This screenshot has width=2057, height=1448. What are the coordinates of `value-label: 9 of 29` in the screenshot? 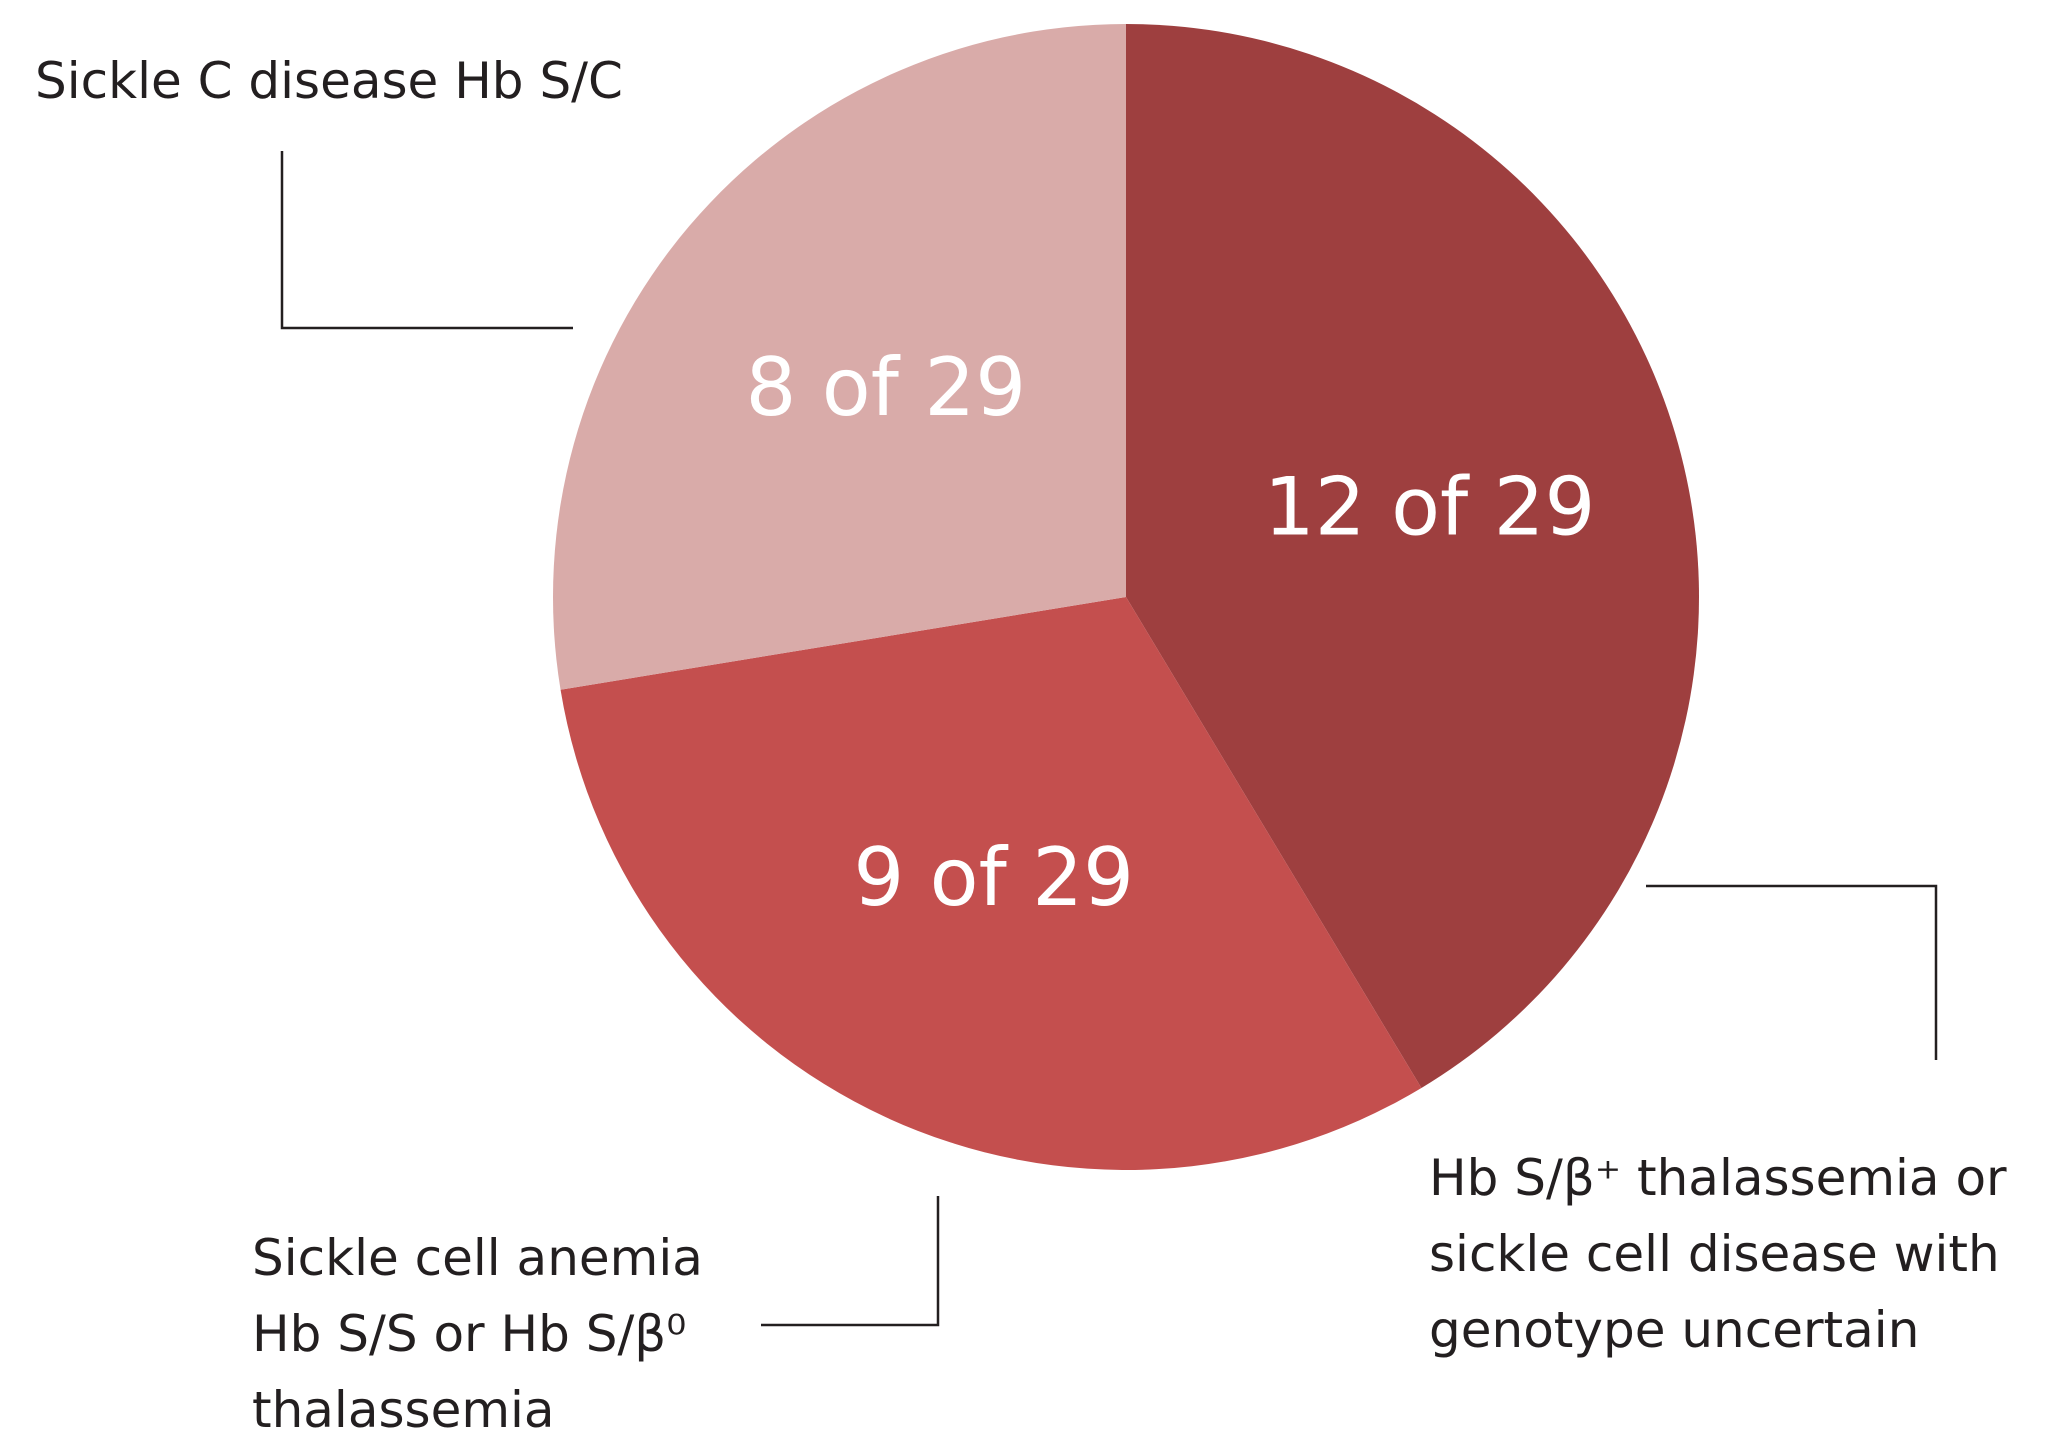 It's located at (993, 877).